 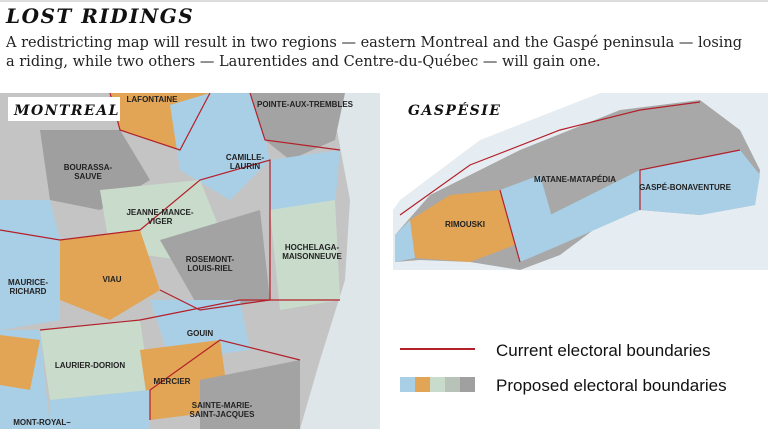 I want to click on riding-label-line: ROSEMONT-, so click(x=210, y=259).